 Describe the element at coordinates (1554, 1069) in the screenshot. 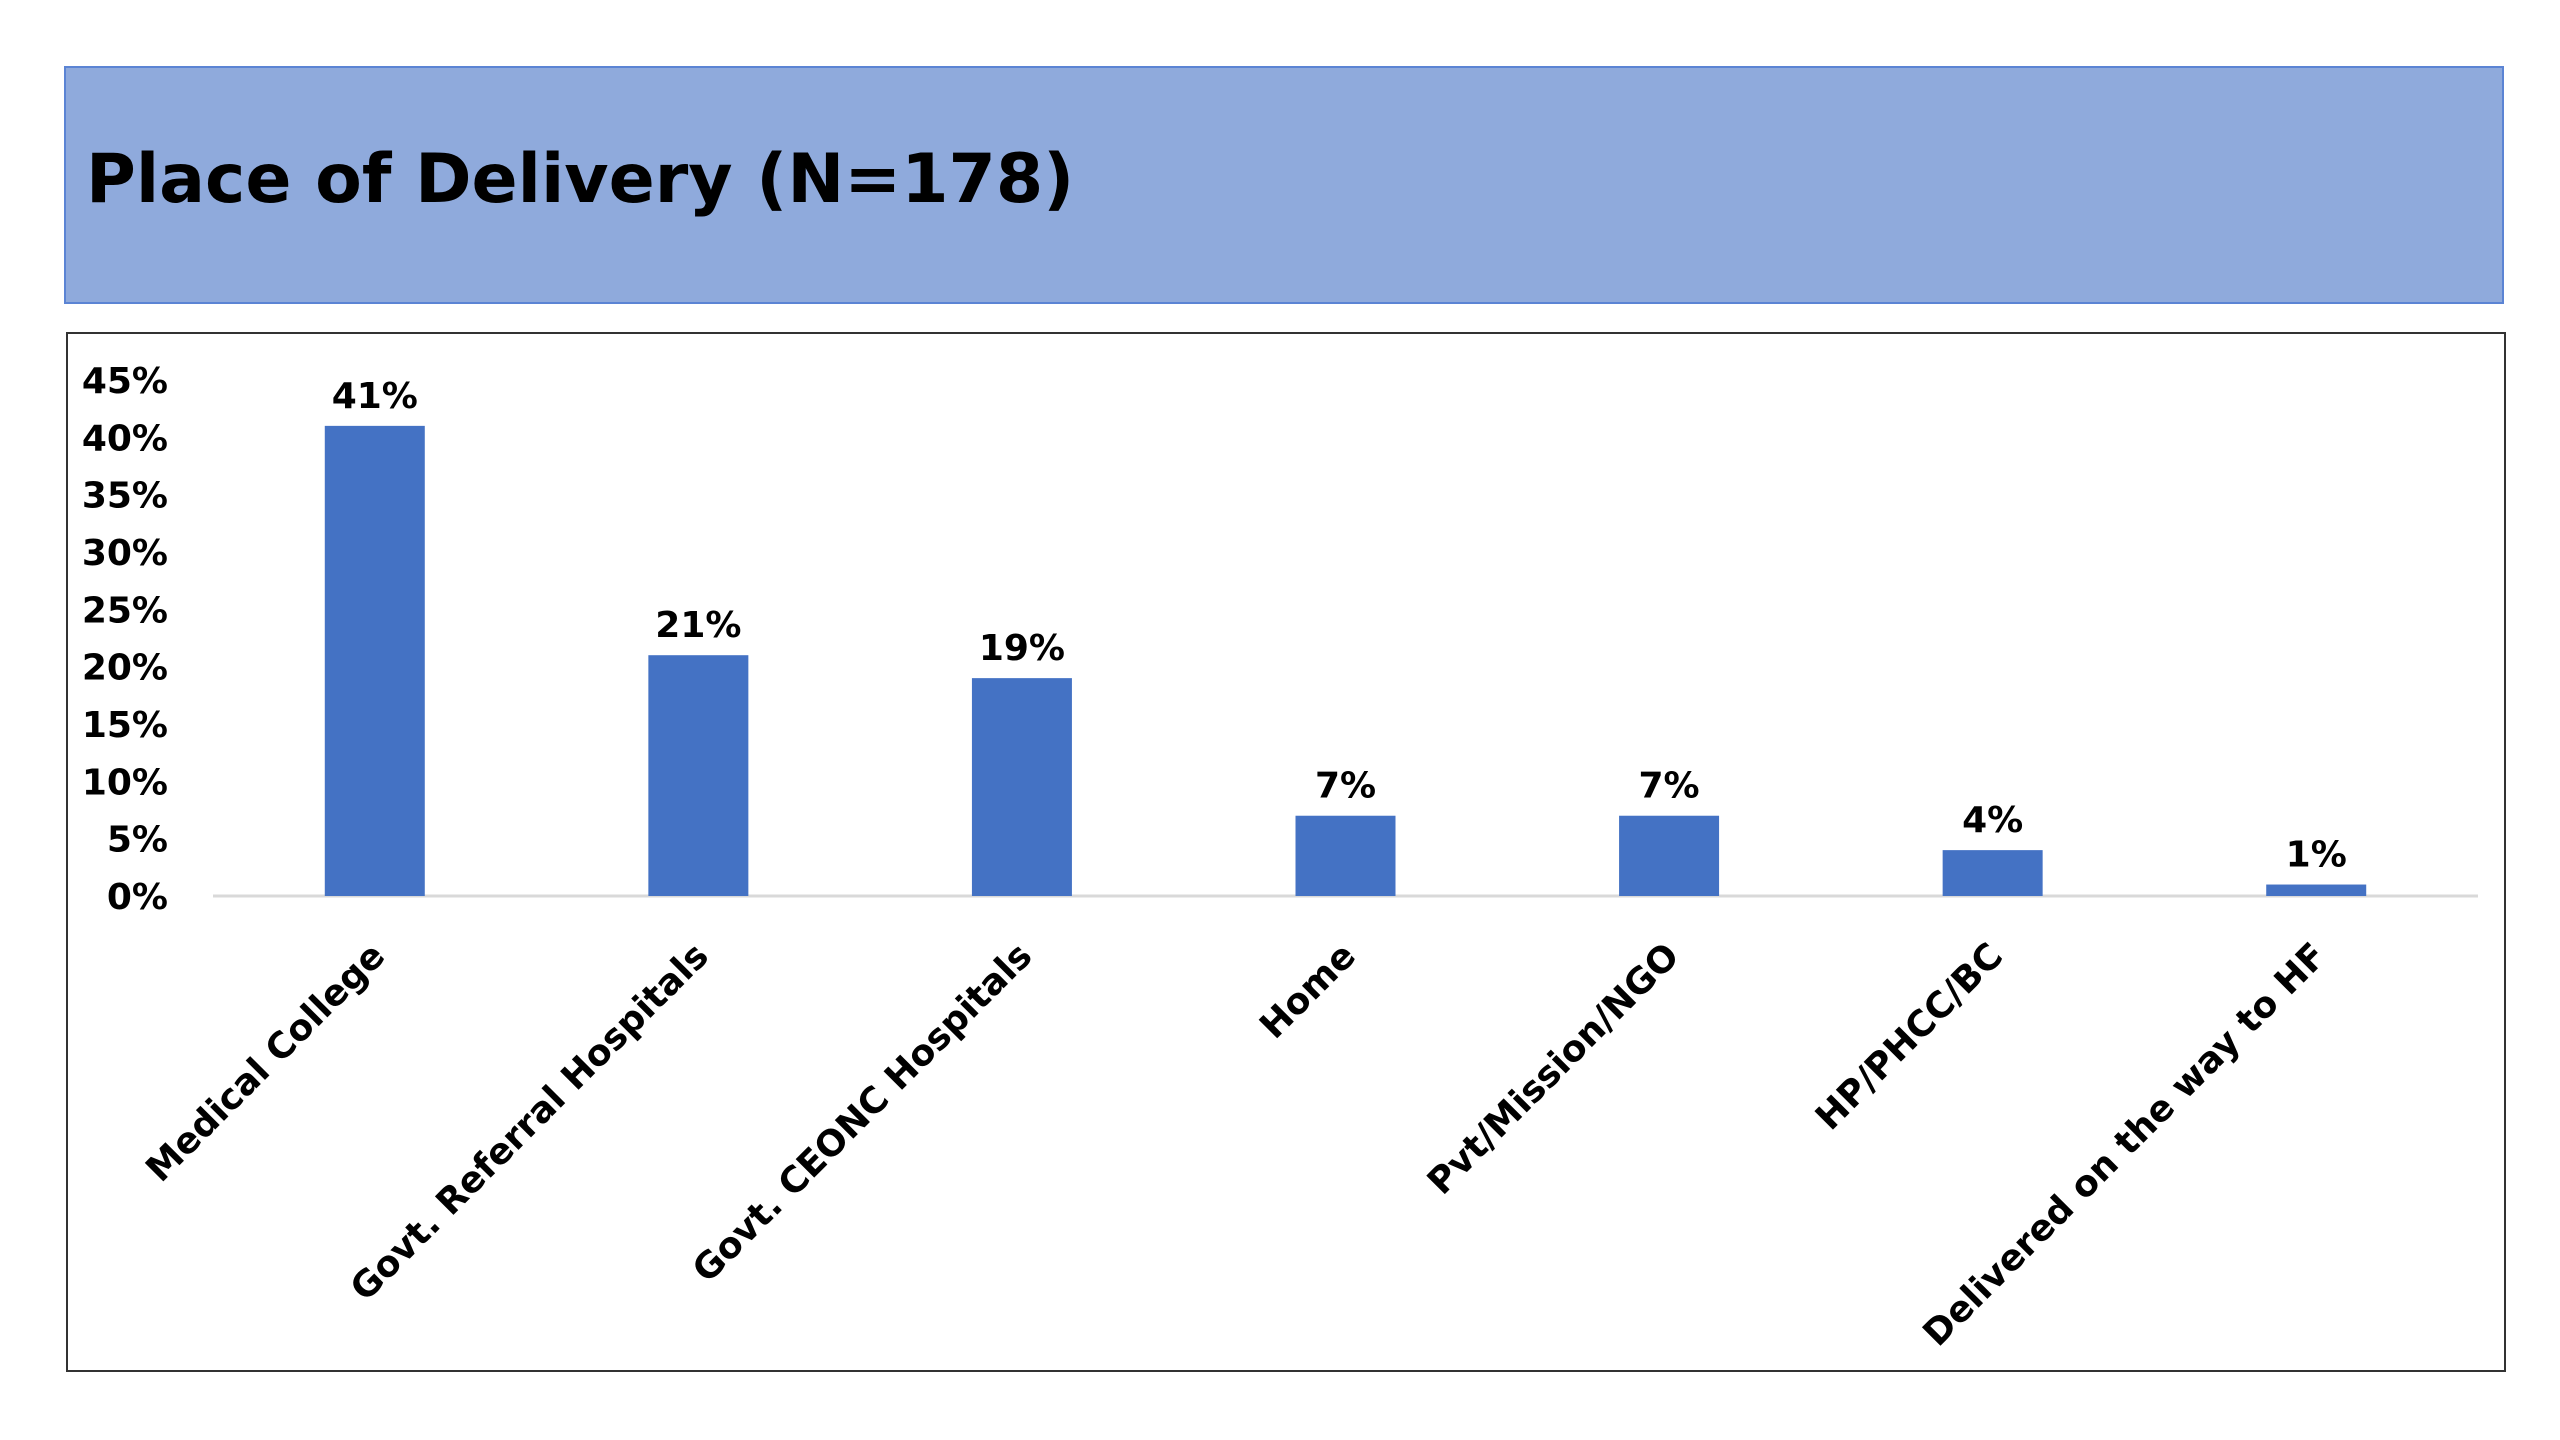

I see `category-label: Pvt/Mission/NGO` at that location.